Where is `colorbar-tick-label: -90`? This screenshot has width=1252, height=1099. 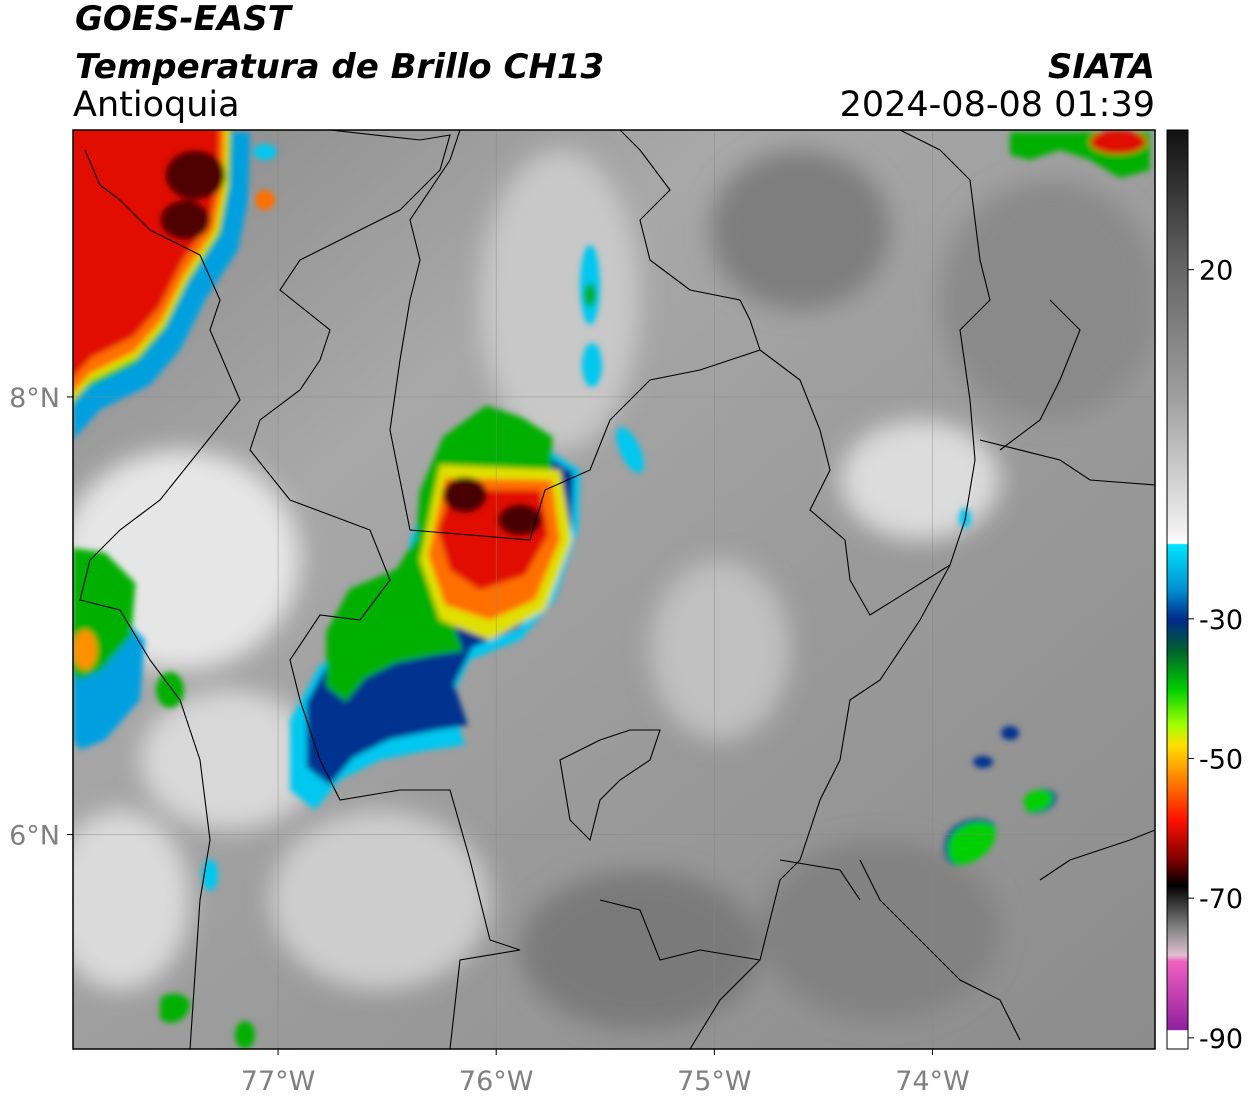
colorbar-tick-label: -90 is located at coordinates (1221, 1039).